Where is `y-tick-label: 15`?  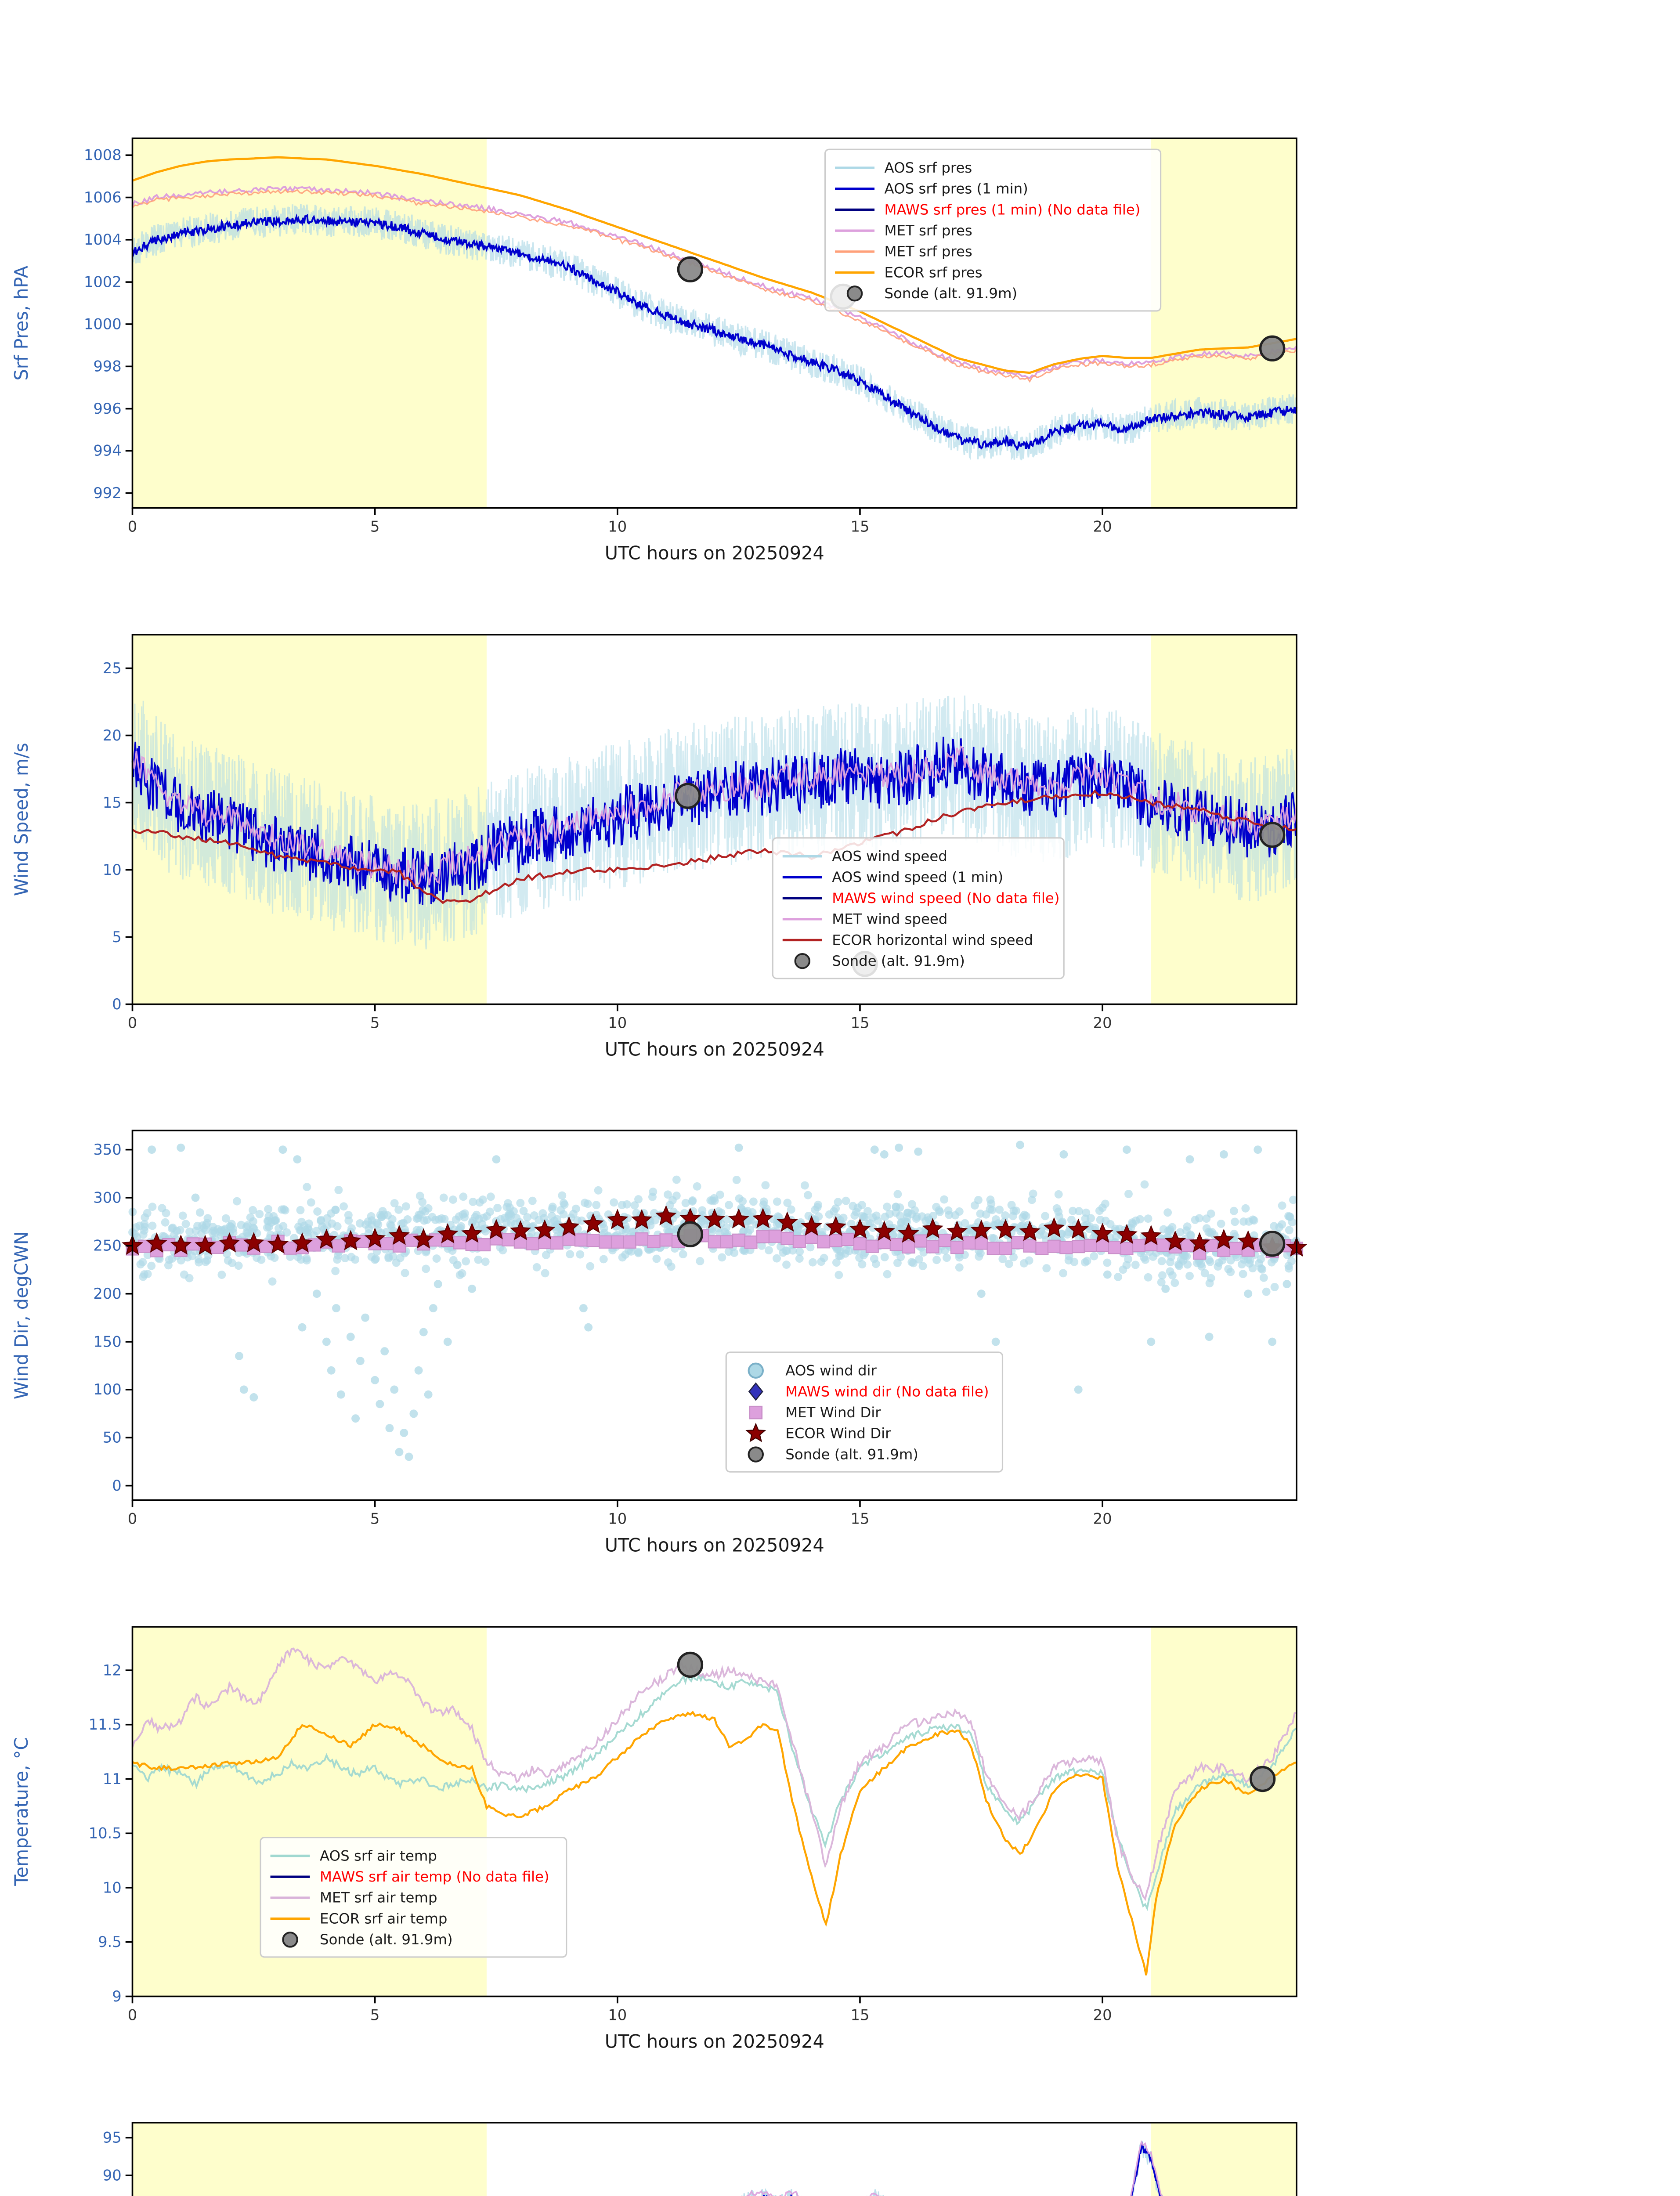 y-tick-label: 15 is located at coordinates (113, 802).